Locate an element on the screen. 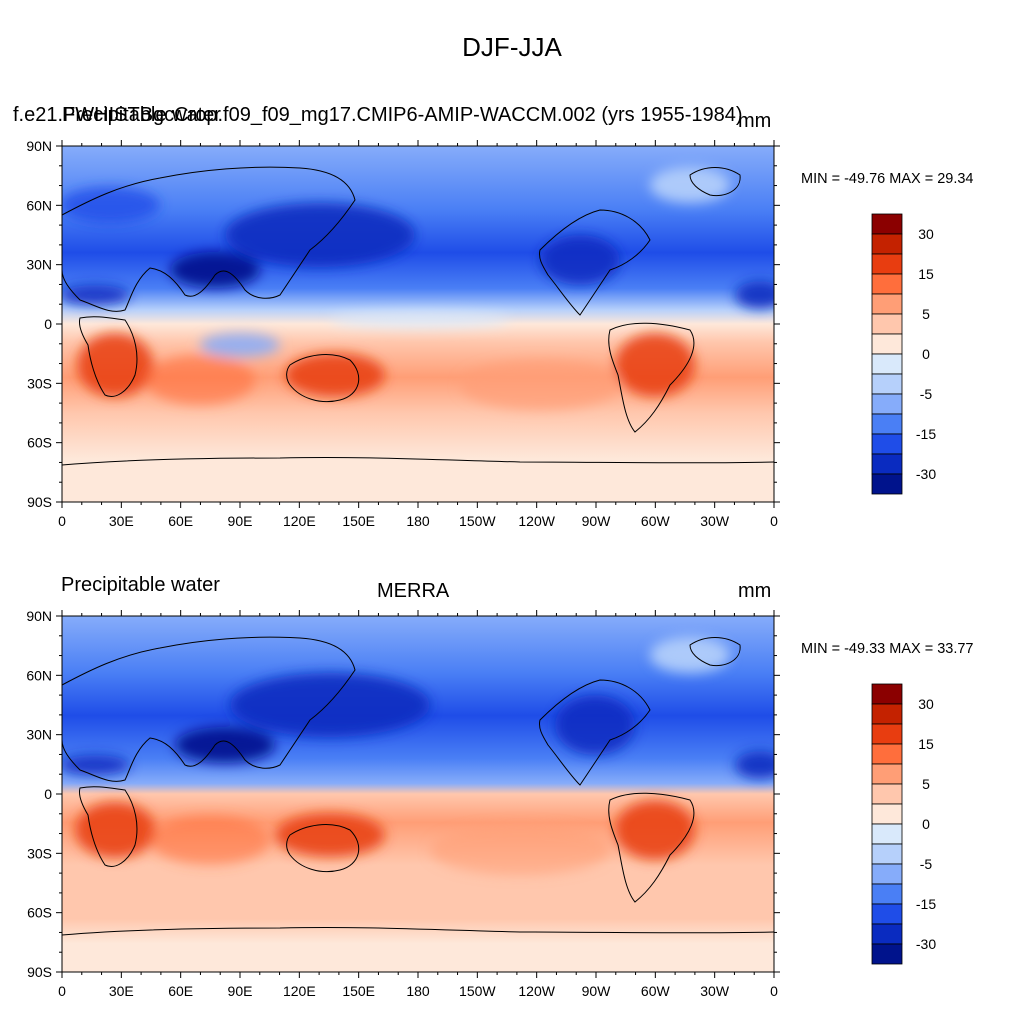  panel-1-lon-tick-4: 120E is located at coordinates (299, 521).